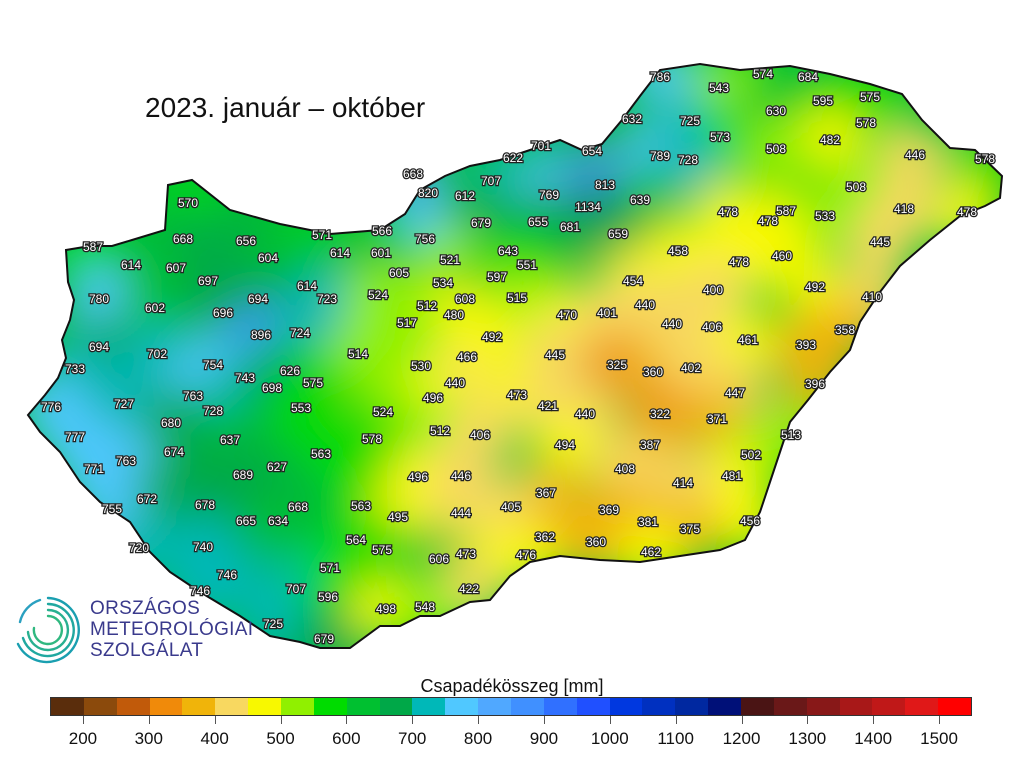  What do you see at coordinates (208, 281) in the screenshot?
I see `station-value-label: 697` at bounding box center [208, 281].